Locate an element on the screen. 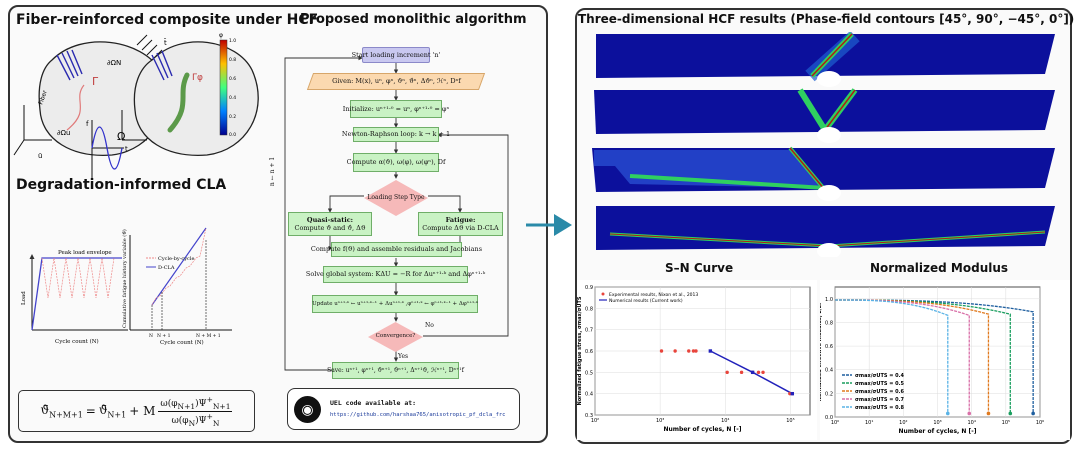 The height and width of the screenshot is (450, 1080). load-plot is located at coordinates (78, 292).